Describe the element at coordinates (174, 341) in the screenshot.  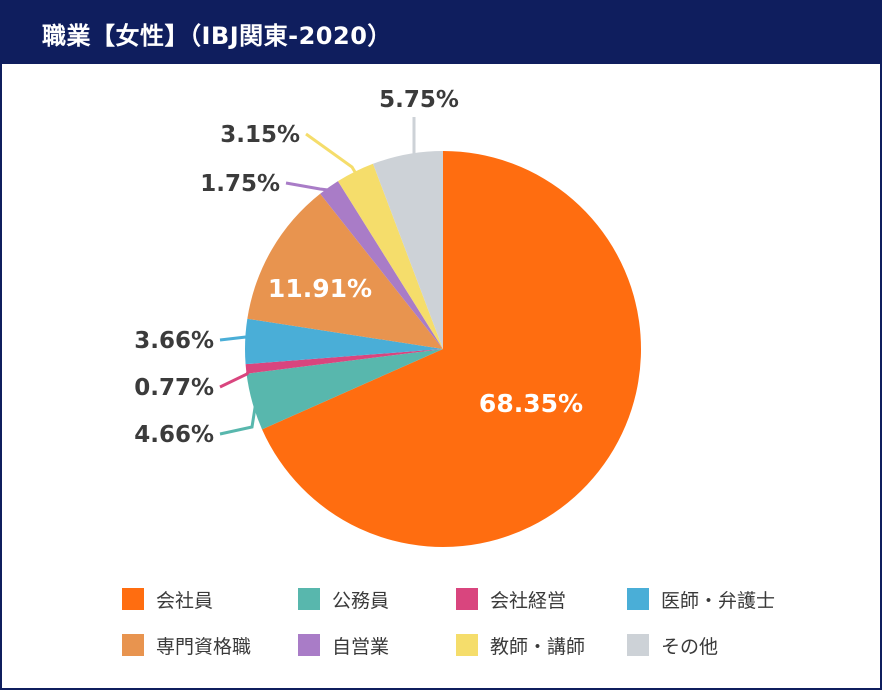
I see `data-label: 3.66%` at that location.